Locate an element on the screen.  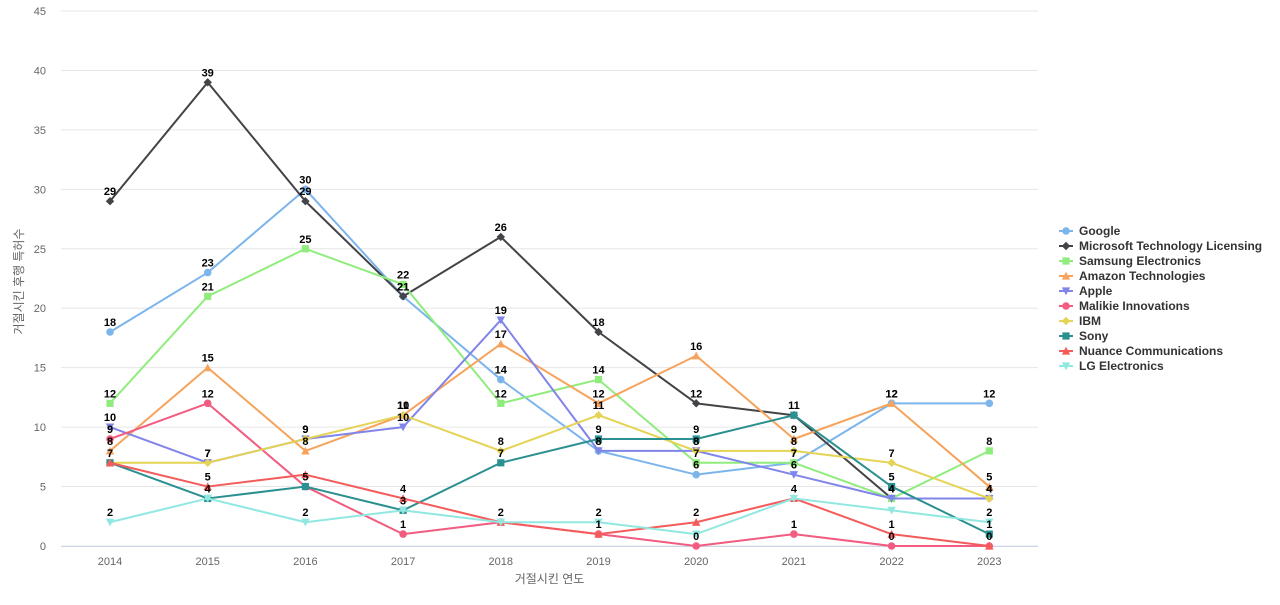
legend-item: Apple is located at coordinates (1086, 291).